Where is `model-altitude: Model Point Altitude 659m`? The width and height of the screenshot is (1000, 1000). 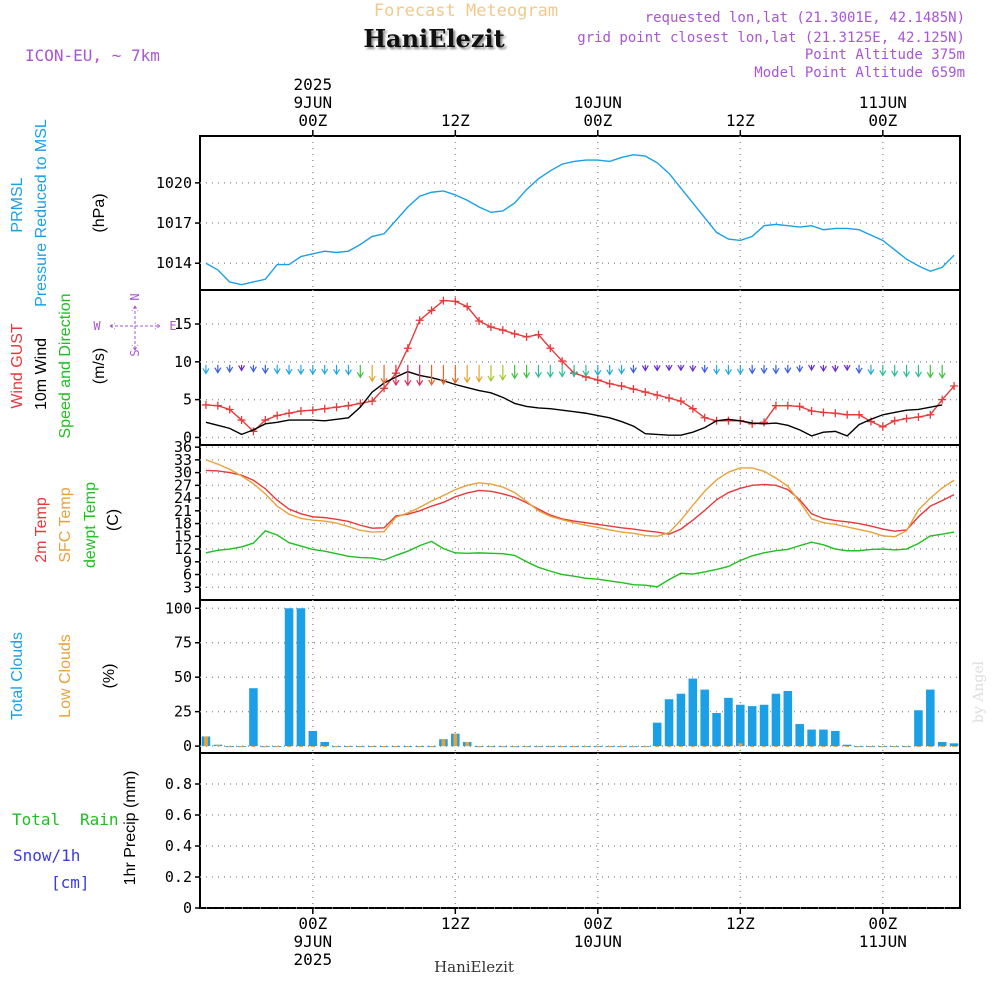 model-altitude: Model Point Altitude 659m is located at coordinates (859, 73).